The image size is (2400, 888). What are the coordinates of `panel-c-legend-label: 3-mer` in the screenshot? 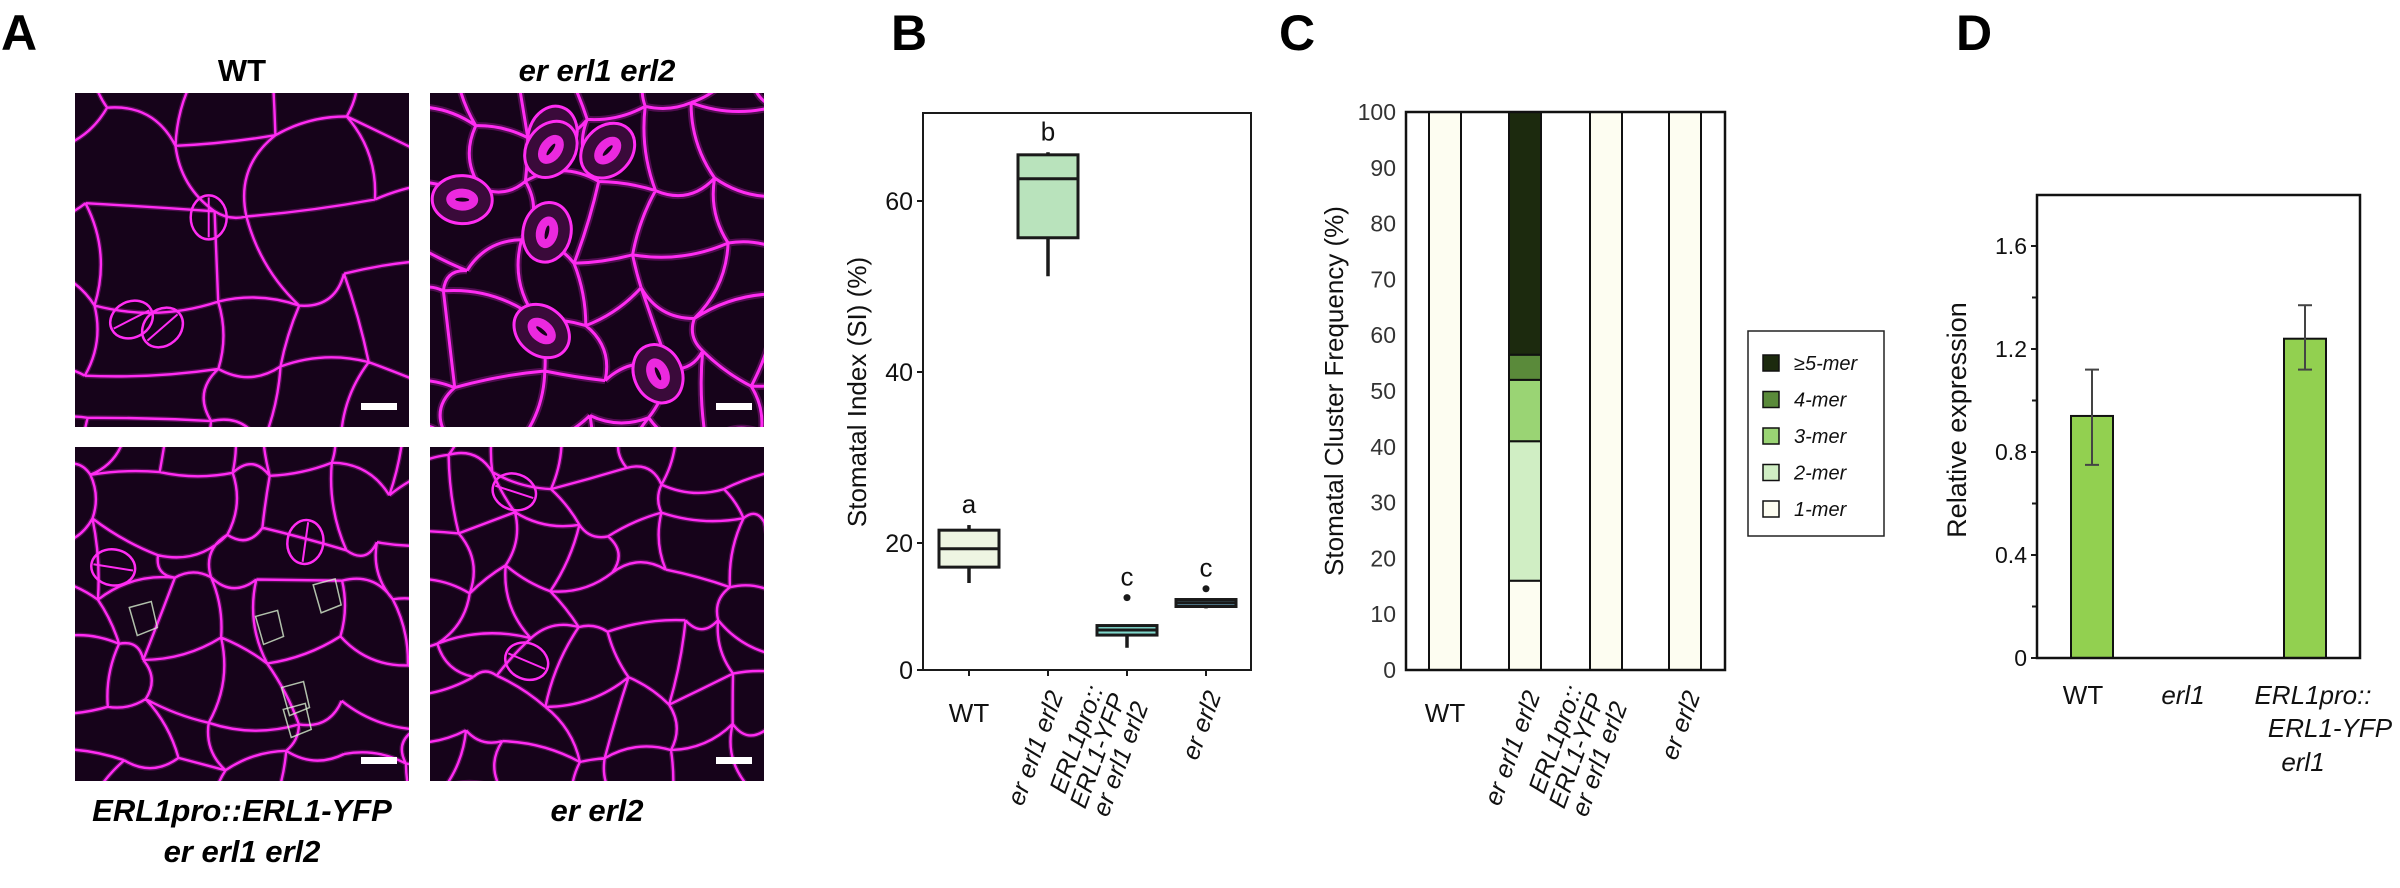 It's located at (1821, 437).